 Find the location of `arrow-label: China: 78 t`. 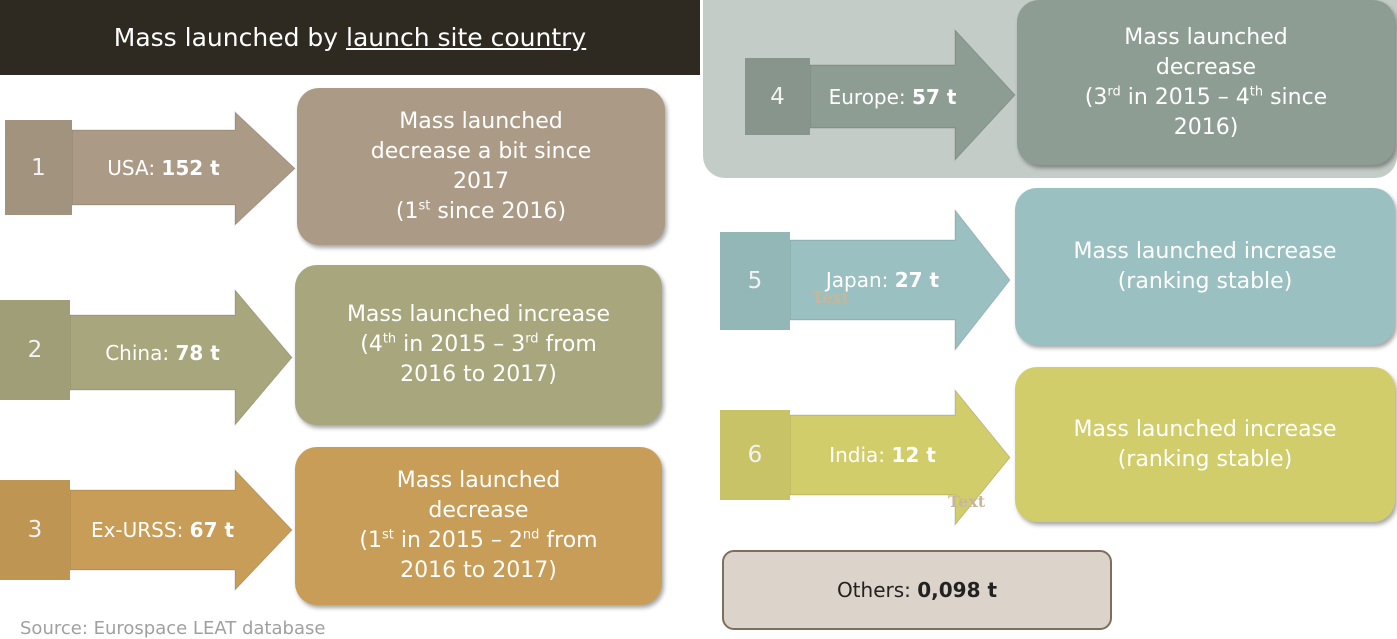

arrow-label: China: 78 t is located at coordinates (162, 352).